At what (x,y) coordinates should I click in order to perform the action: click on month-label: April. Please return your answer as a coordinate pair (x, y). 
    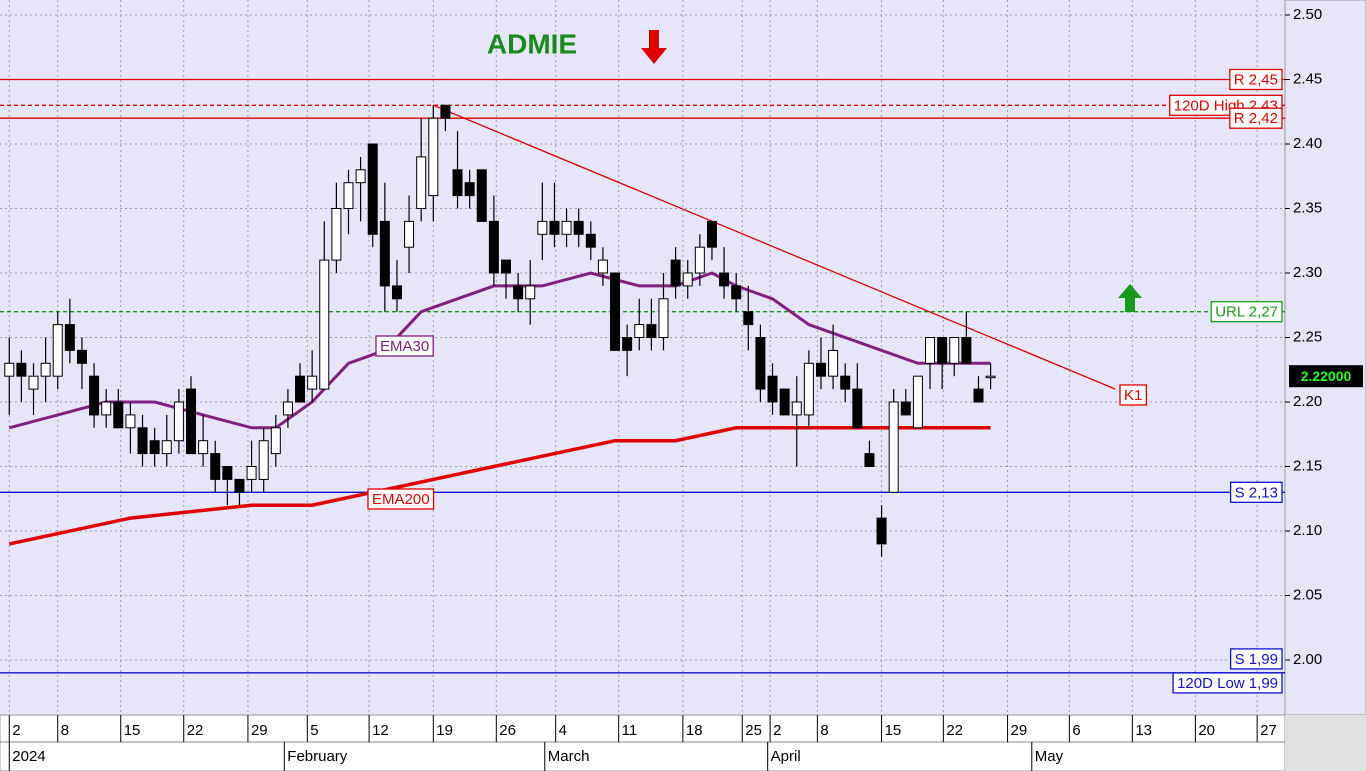
    Looking at the image, I should click on (786, 756).